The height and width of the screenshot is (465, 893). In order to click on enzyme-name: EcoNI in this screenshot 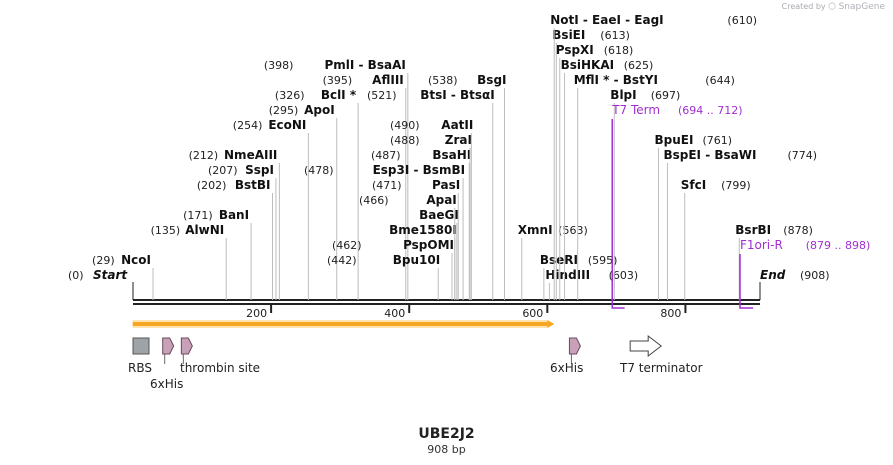, I will do `click(287, 125)`.